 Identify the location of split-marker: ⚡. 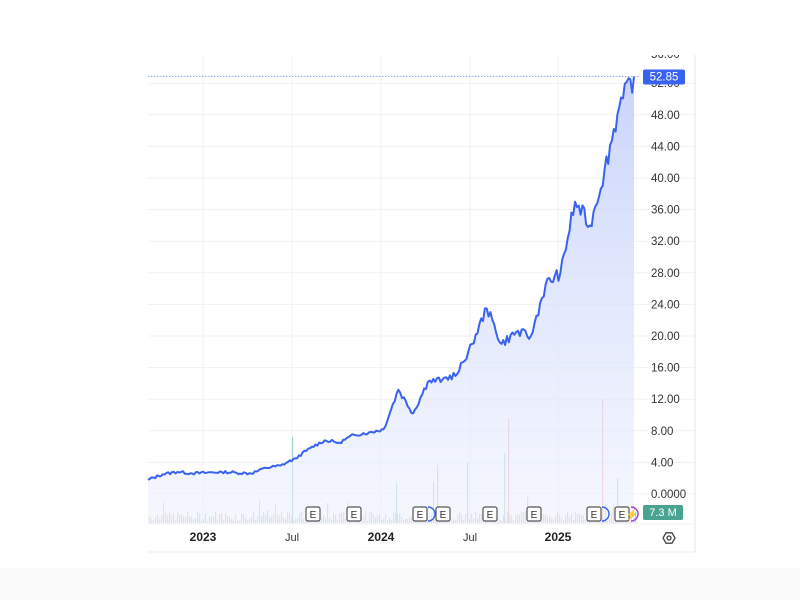
(632, 514).